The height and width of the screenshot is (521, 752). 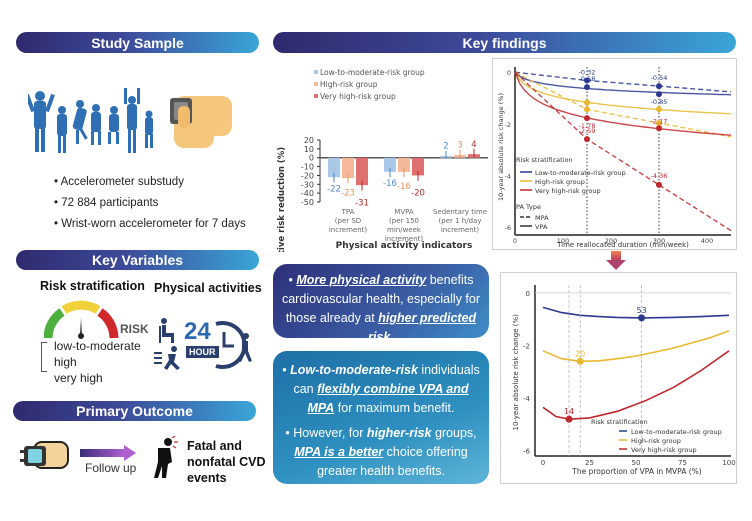 What do you see at coordinates (167, 358) in the screenshot?
I see `running-person-icon` at bounding box center [167, 358].